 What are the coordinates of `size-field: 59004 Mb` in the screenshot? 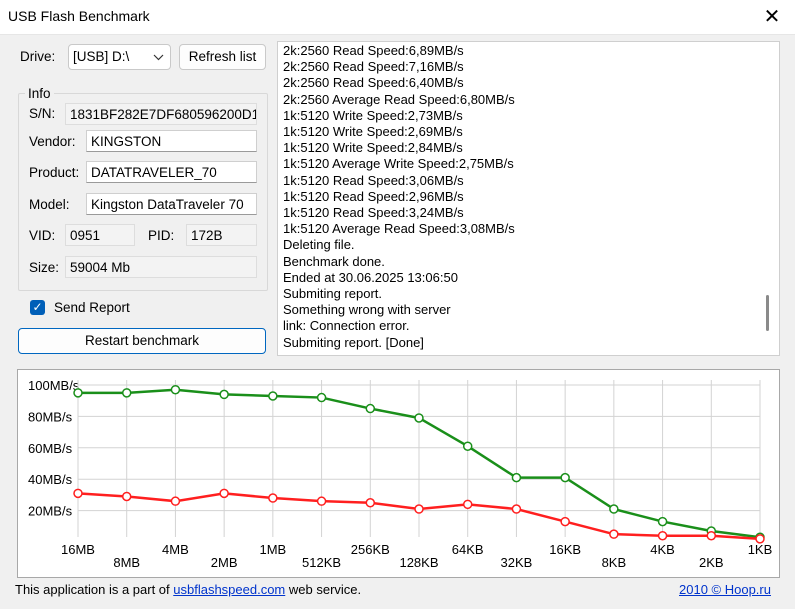 It's located at (161, 267).